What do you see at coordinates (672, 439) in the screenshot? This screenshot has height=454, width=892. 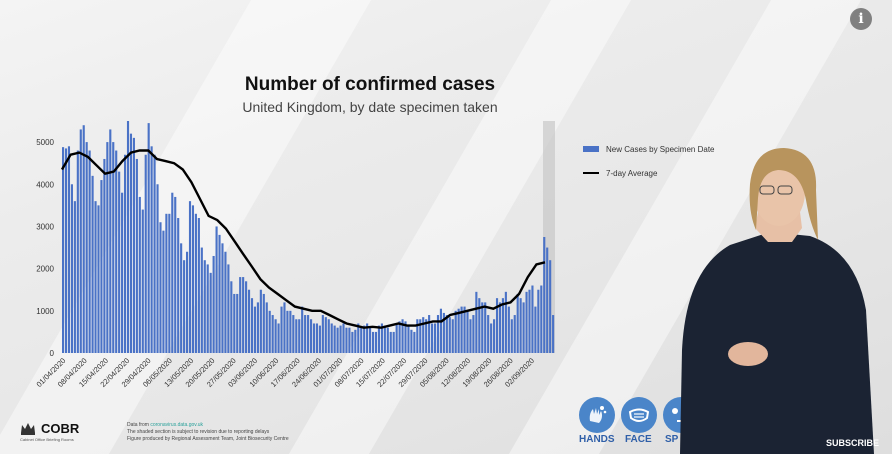 I see `space-label: SP` at bounding box center [672, 439].